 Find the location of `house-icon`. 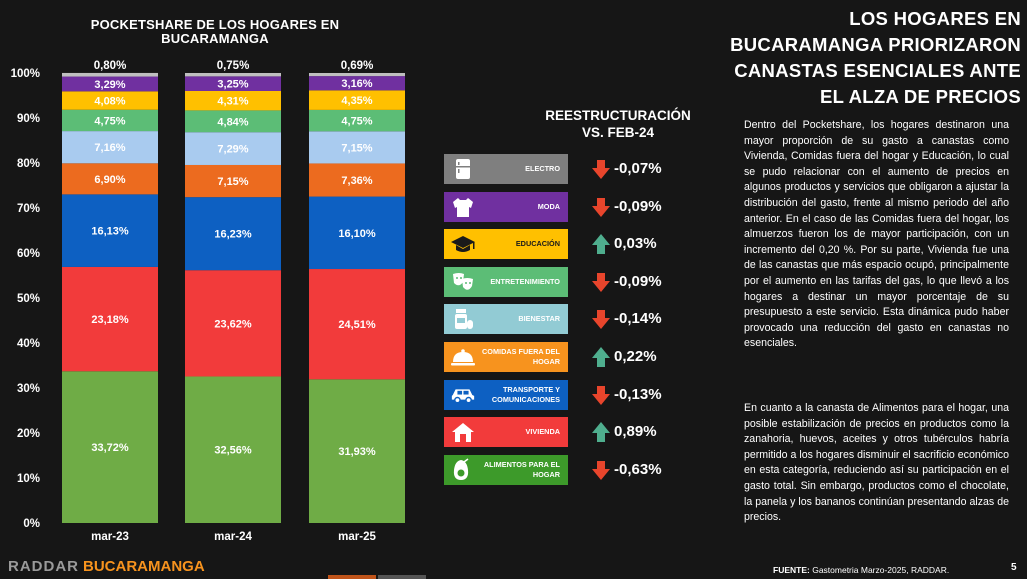

house-icon is located at coordinates (463, 432).